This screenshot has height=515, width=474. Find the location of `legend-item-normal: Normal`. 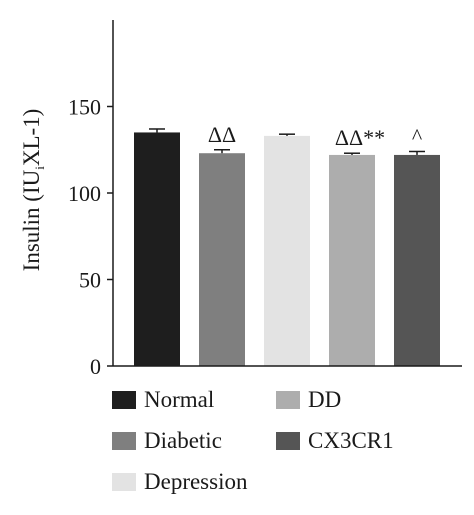

legend-item-normal: Normal is located at coordinates (163, 400).